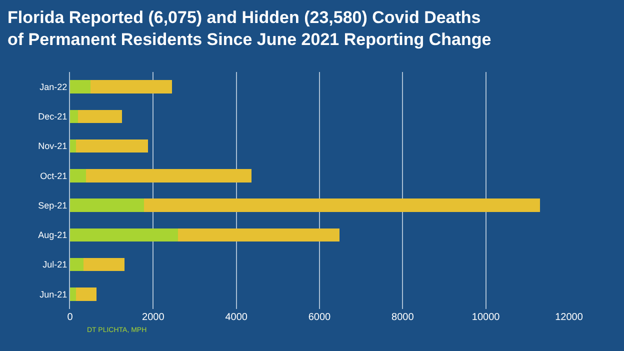  What do you see at coordinates (54, 87) in the screenshot?
I see `y-tick-label: Jan-22` at bounding box center [54, 87].